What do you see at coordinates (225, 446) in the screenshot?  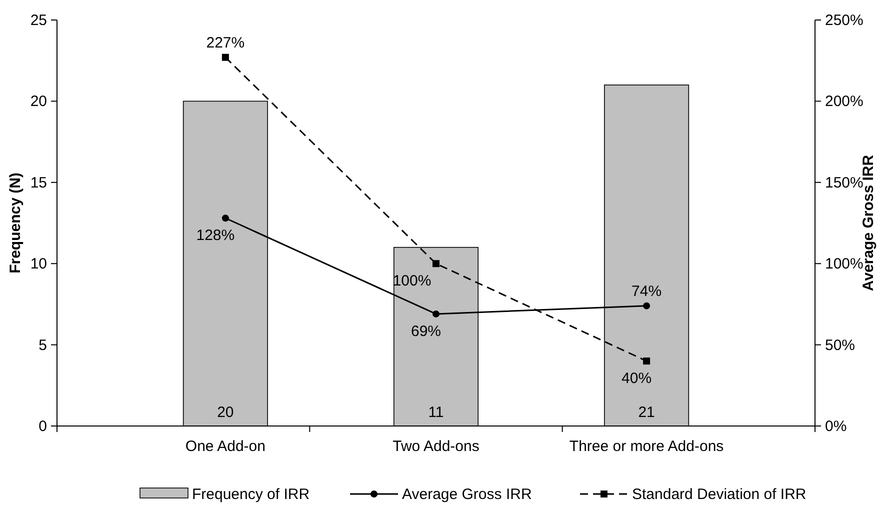 I see `x-tick-label: One Add-on` at bounding box center [225, 446].